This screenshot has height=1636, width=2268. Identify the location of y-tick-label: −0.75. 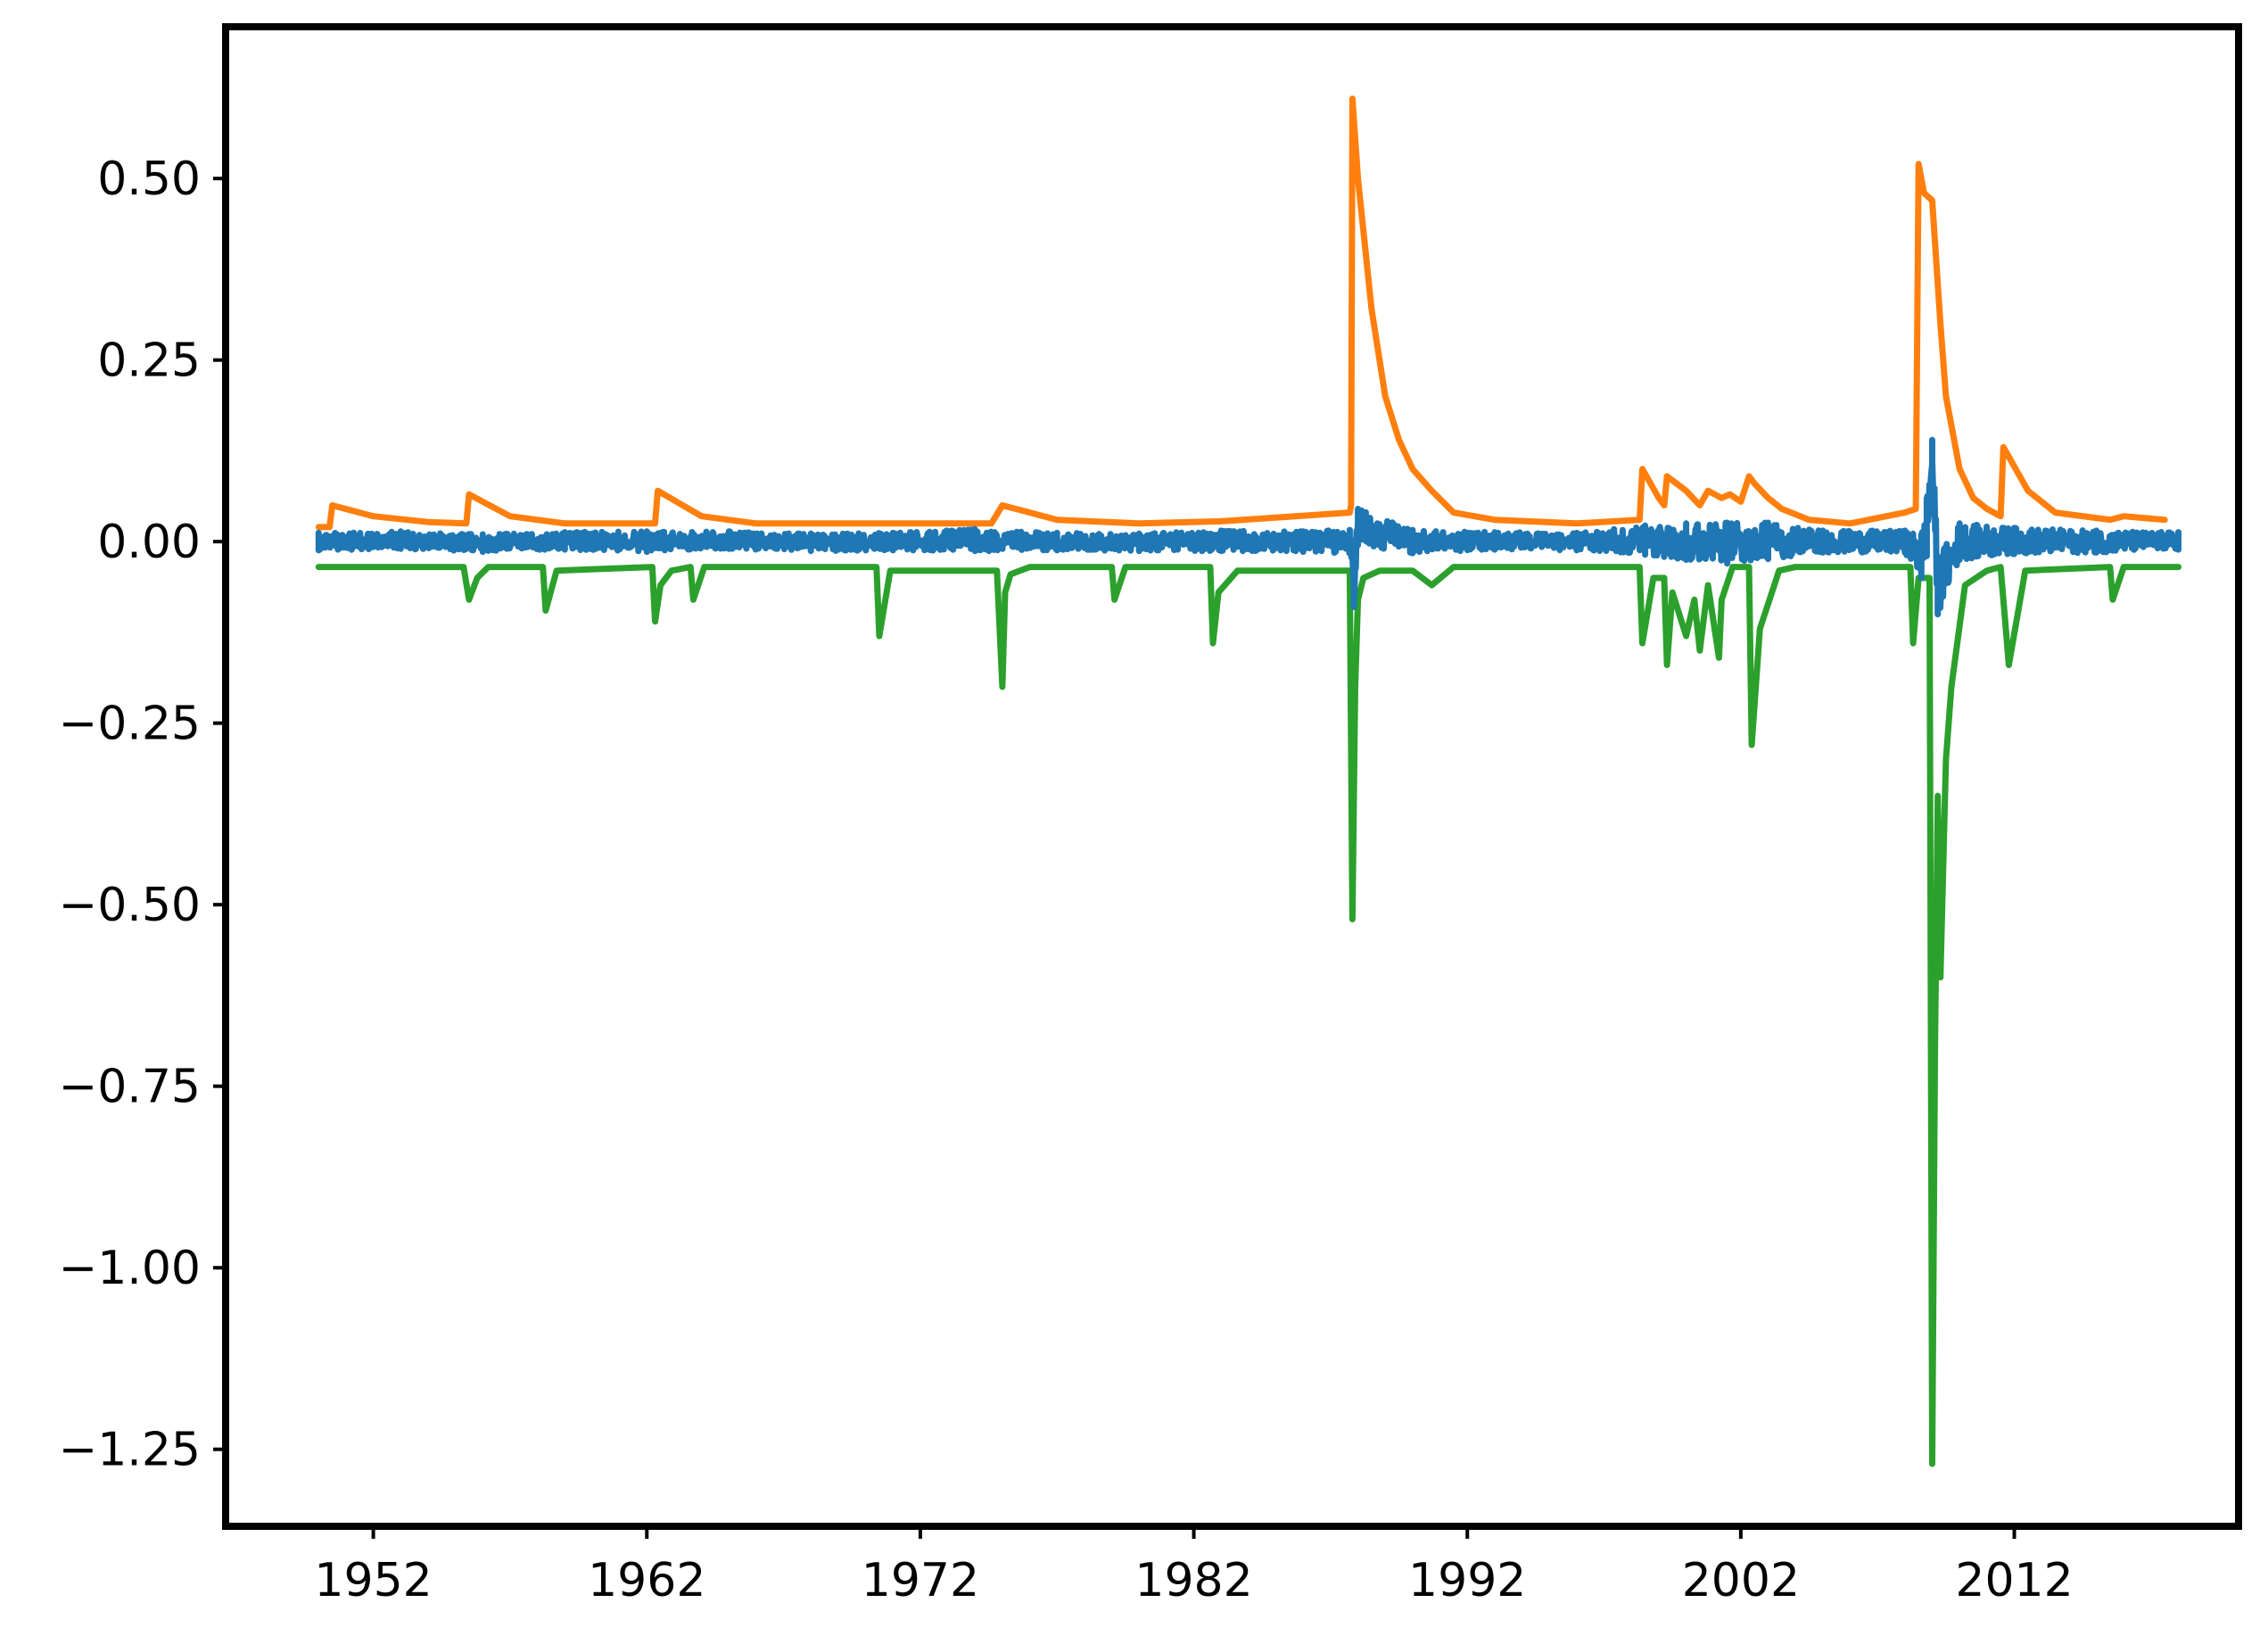
(130, 1087).